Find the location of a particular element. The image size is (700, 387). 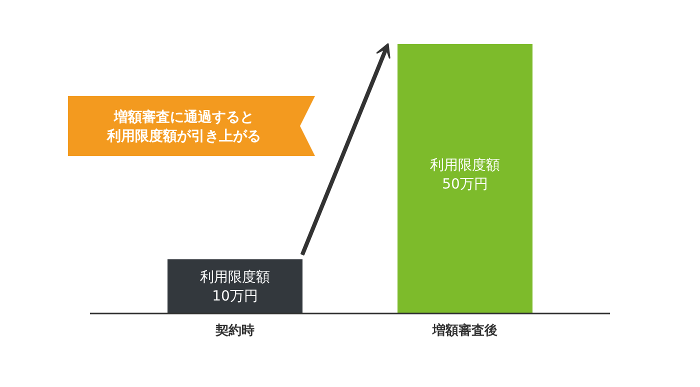

annotation: 増額審査に通過すると is located at coordinates (183, 117).